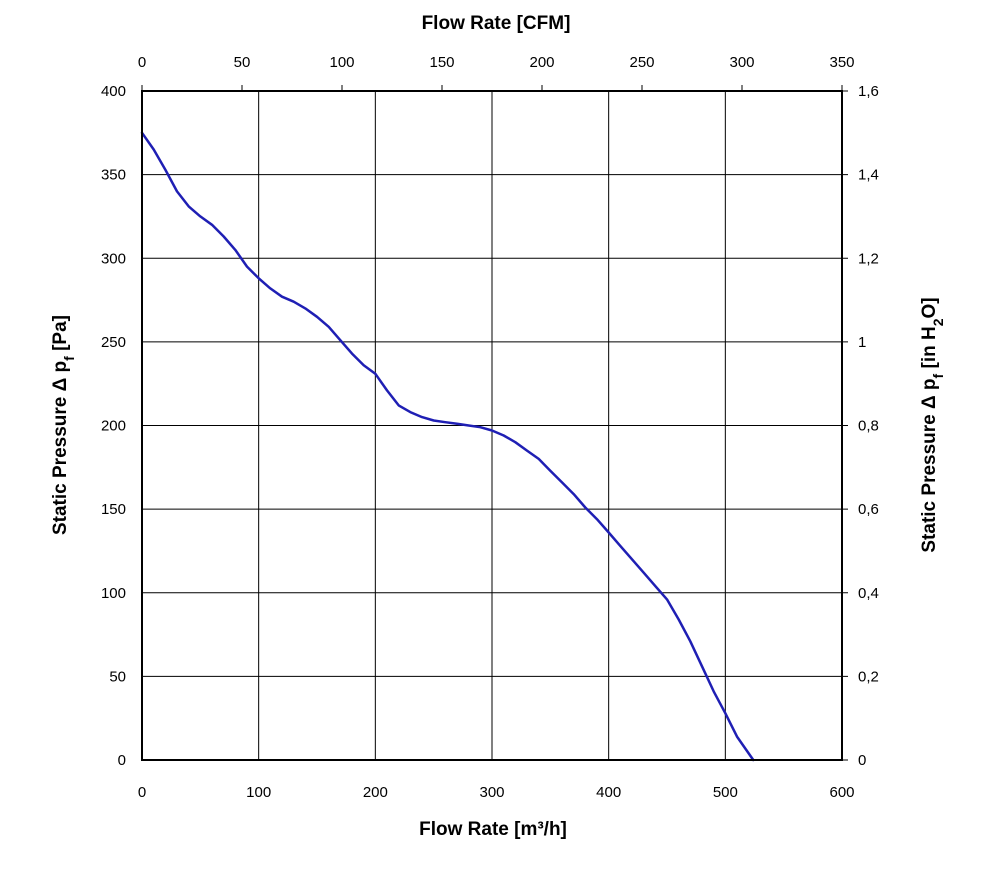 This screenshot has width=1000, height=881. I want to click on right-axis-title-text: Static Pressure, so click(929, 481).